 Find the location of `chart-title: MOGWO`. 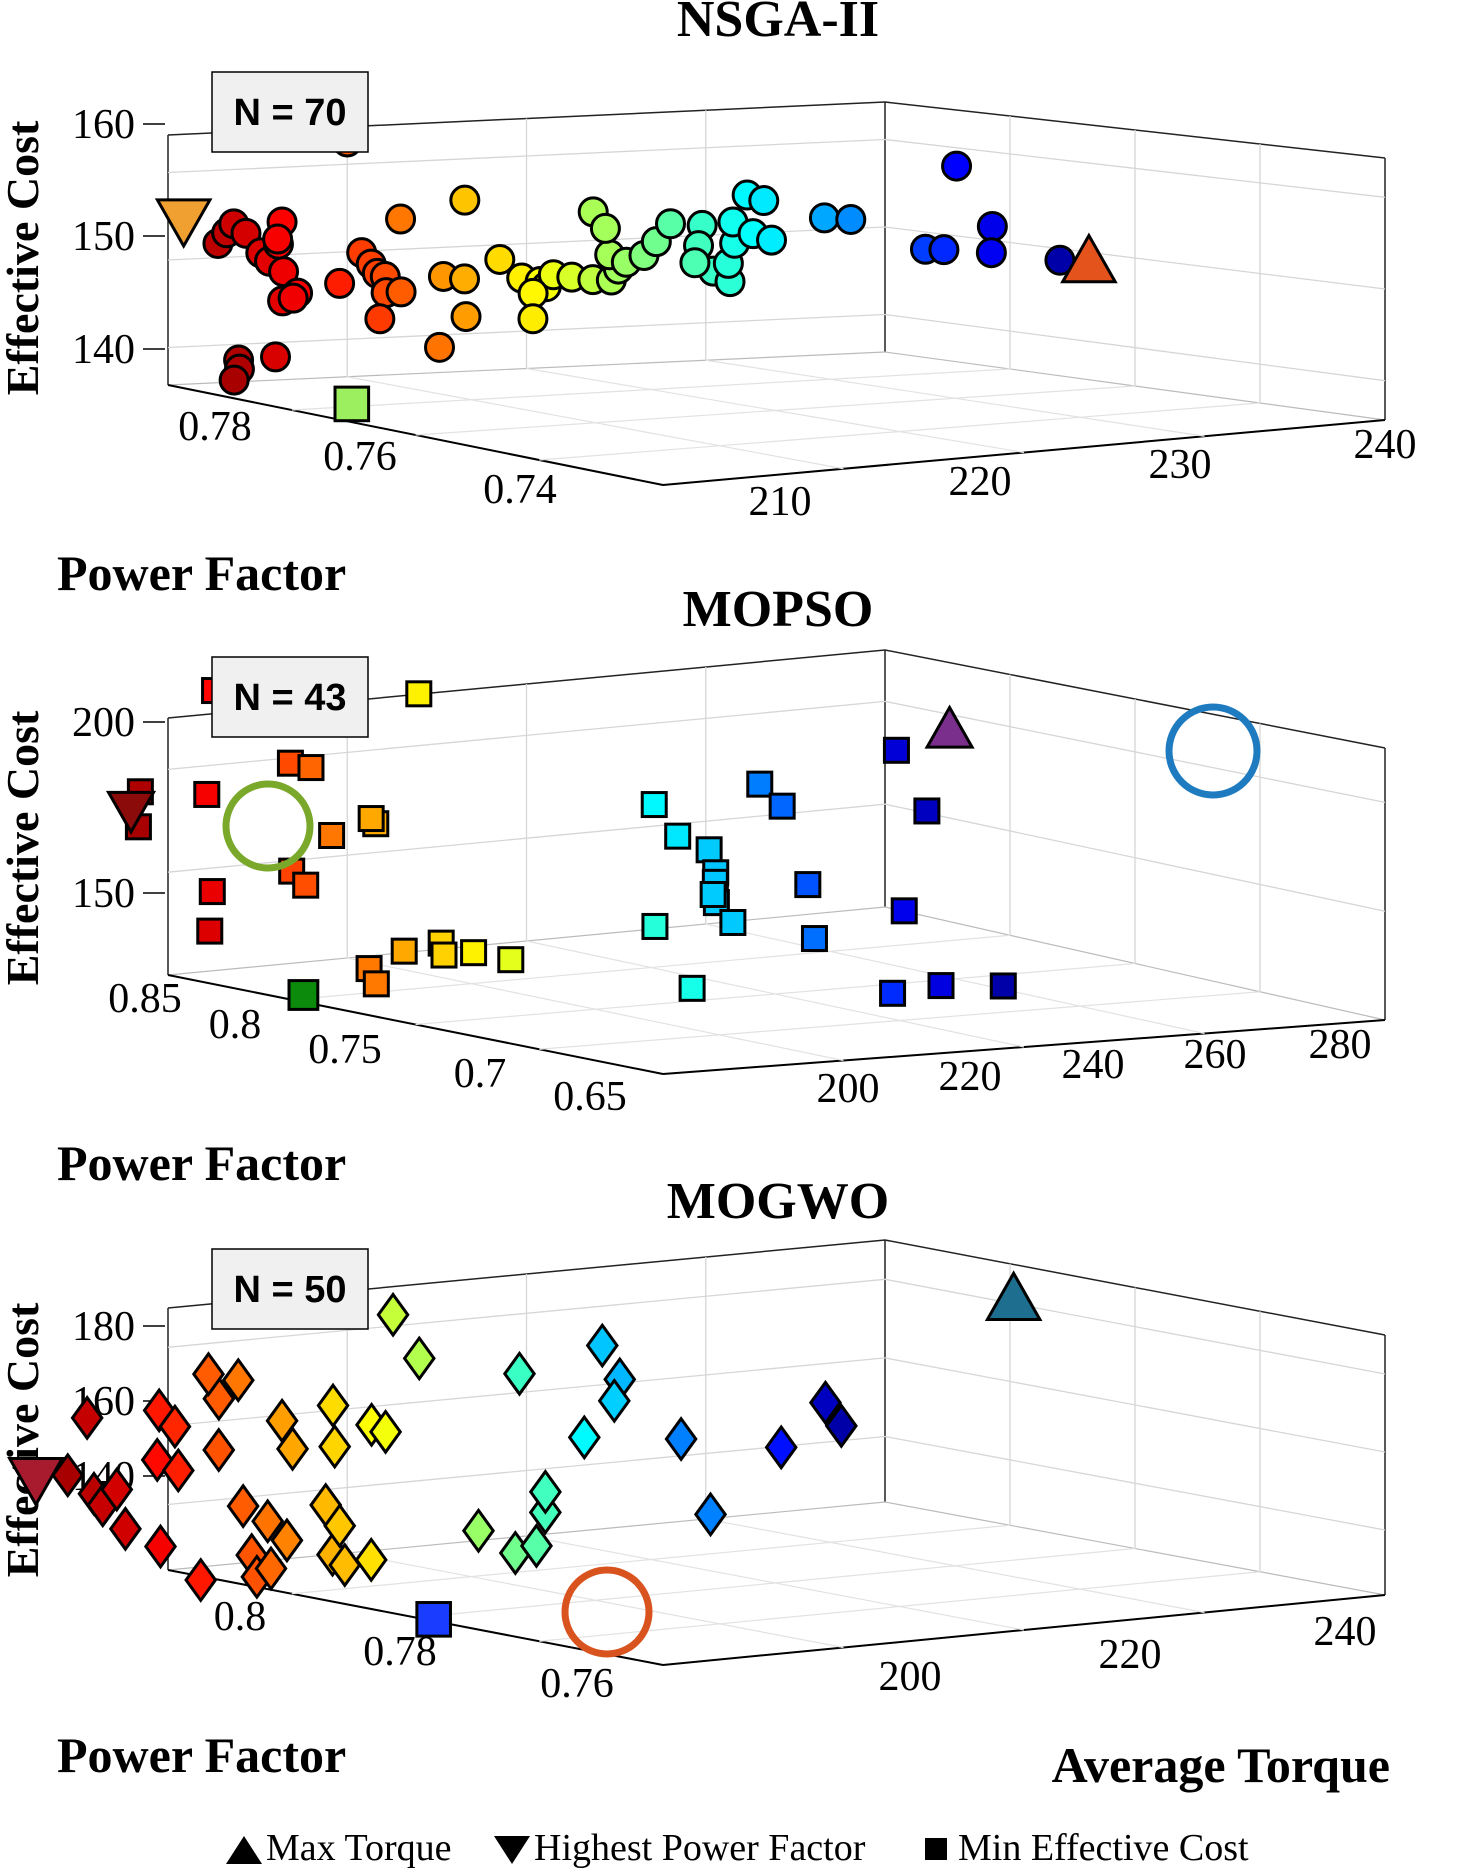

chart-title: MOGWO is located at coordinates (778, 1201).